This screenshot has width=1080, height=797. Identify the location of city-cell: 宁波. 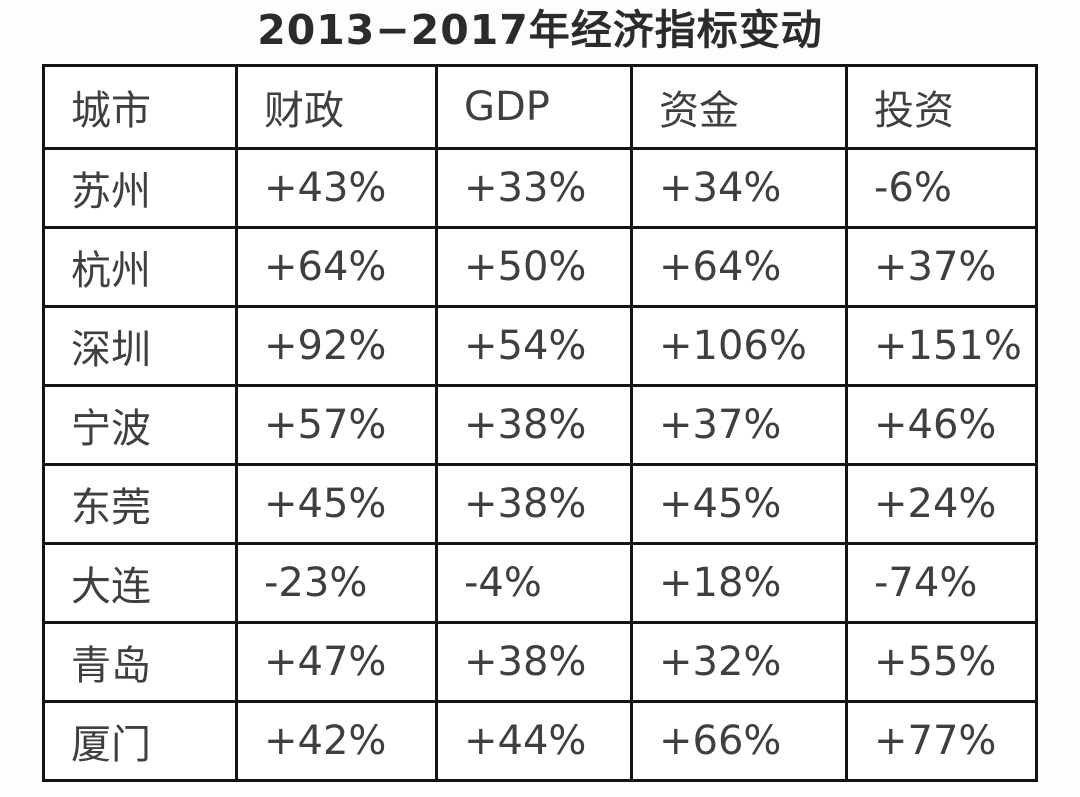
(140, 425).